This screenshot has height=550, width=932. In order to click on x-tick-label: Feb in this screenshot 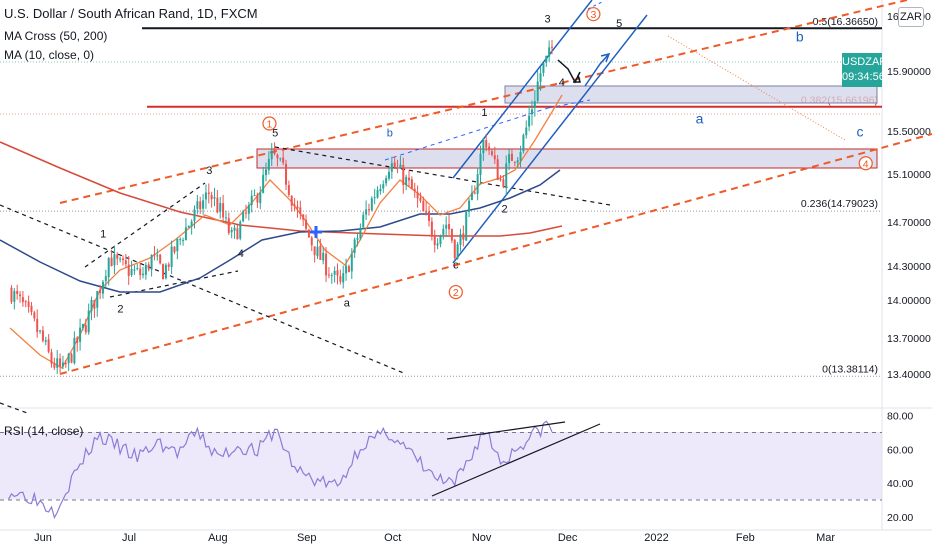, I will do `click(745, 538)`.